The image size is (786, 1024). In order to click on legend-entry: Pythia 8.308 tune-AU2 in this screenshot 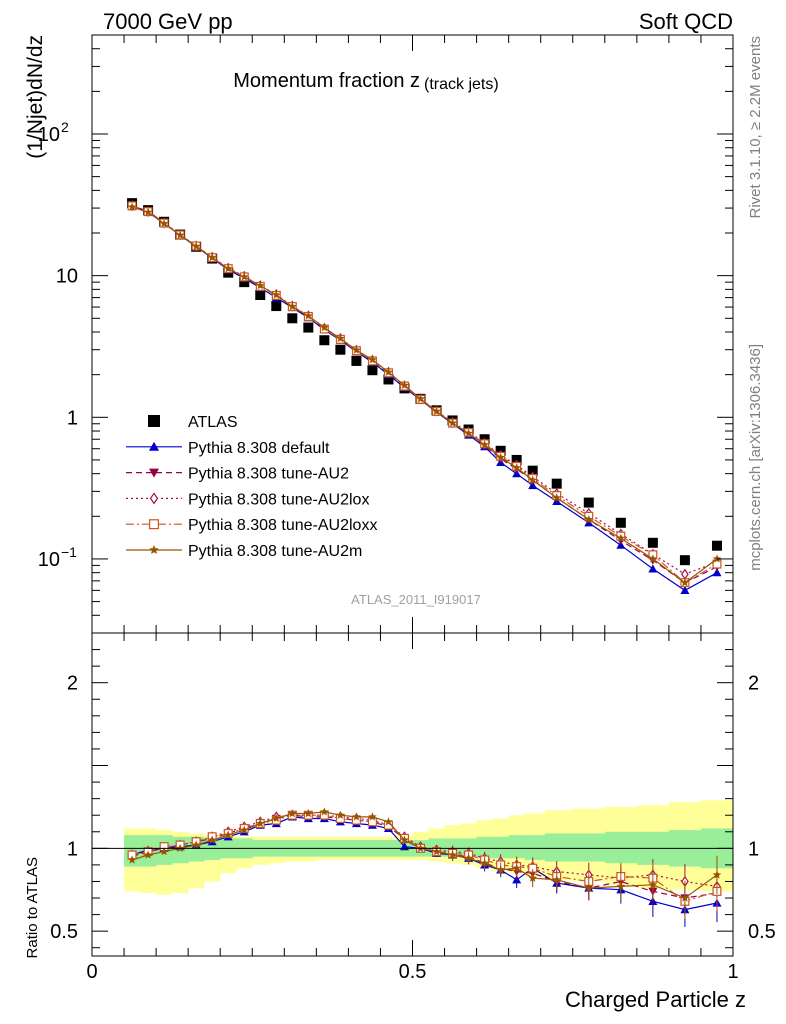, I will do `click(237, 474)`.